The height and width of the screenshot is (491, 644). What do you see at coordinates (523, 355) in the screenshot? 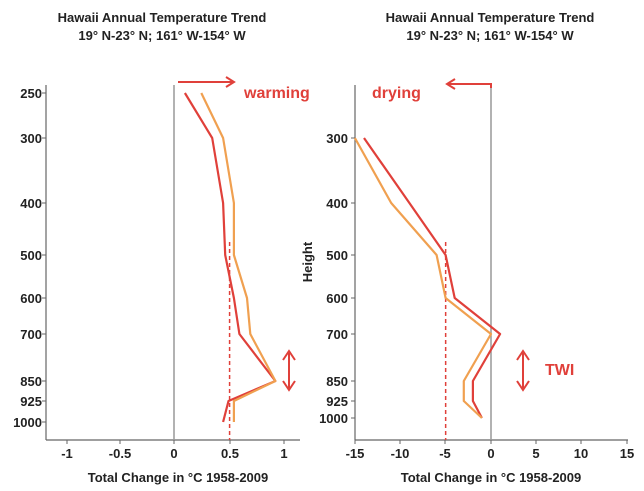
I see `right-range-arrowhead-up` at bounding box center [523, 355].